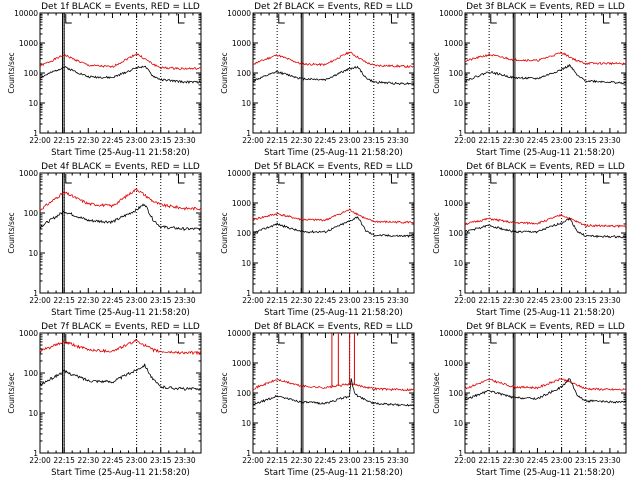 The image size is (640, 480). I want to click on panel-title: Det 1f BLACK = Events, RED = LLD, so click(120, 7).